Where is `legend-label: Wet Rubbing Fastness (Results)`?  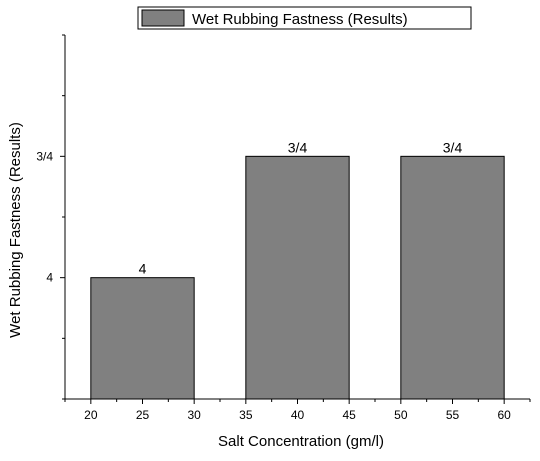
legend-label: Wet Rubbing Fastness (Results) is located at coordinates (300, 19).